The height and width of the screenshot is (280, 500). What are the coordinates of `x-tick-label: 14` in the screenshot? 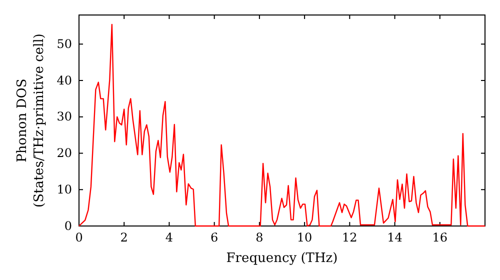 It's located at (395, 237).